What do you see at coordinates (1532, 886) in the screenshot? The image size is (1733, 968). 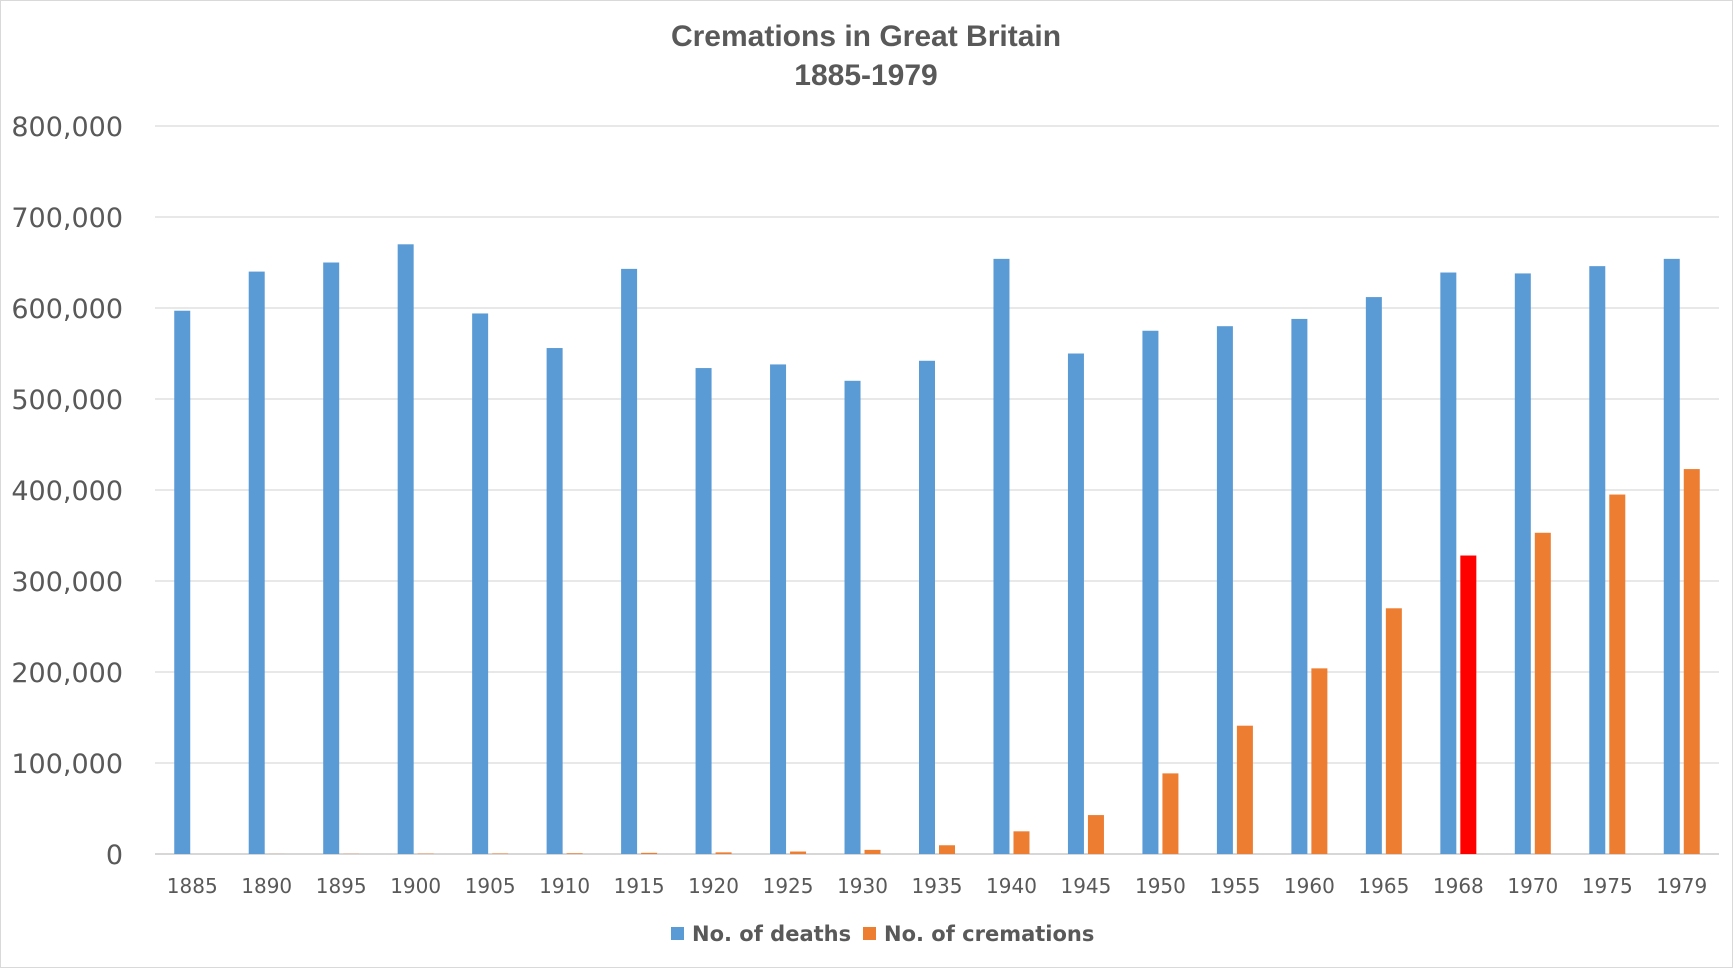 I see `x-tick-label: 1970` at bounding box center [1532, 886].